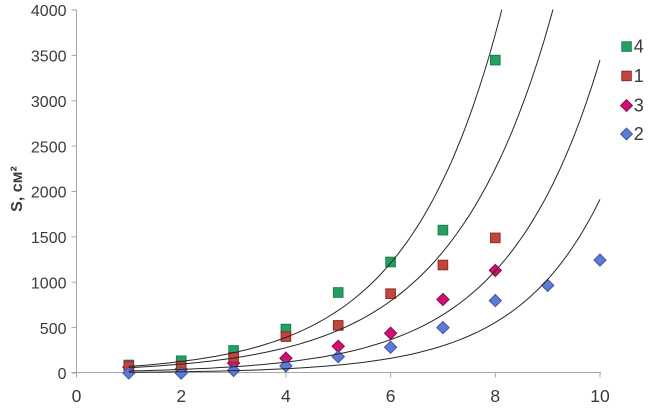 The height and width of the screenshot is (412, 657). Describe the element at coordinates (49, 11) in the screenshot. I see `svg-text: 4000` at that location.